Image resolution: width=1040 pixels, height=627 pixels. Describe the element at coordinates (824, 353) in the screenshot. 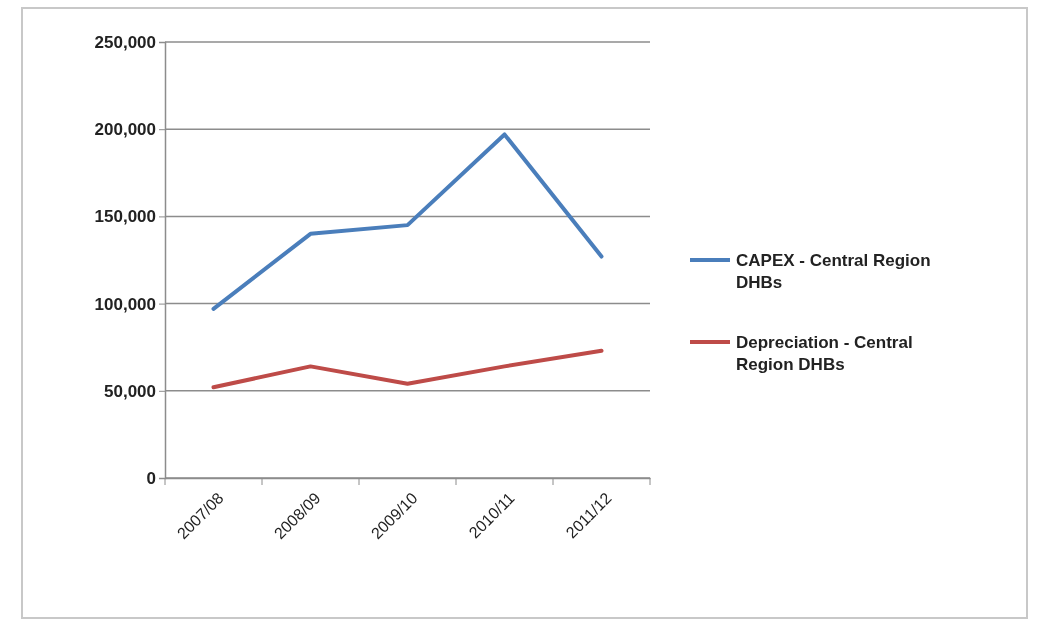

I see `legend-label: Depreciation - Central Region DHBs` at that location.